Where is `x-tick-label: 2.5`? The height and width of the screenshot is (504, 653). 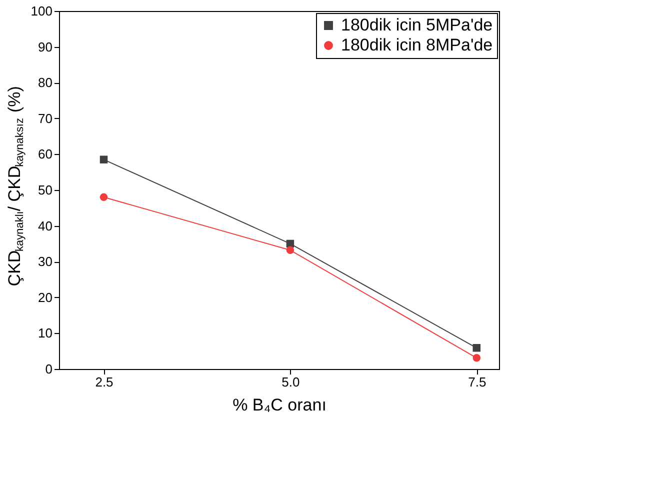 x-tick-label: 2.5 is located at coordinates (104, 382).